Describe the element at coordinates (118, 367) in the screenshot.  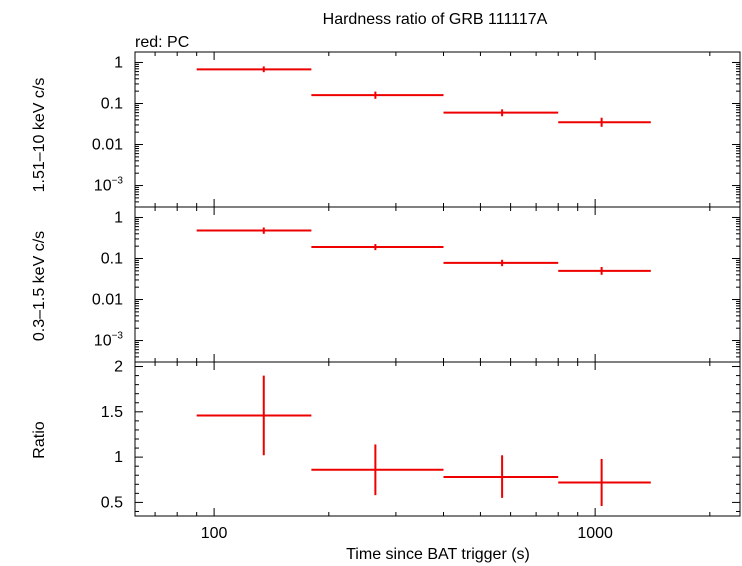
I see `y-tick-label: 2` at that location.